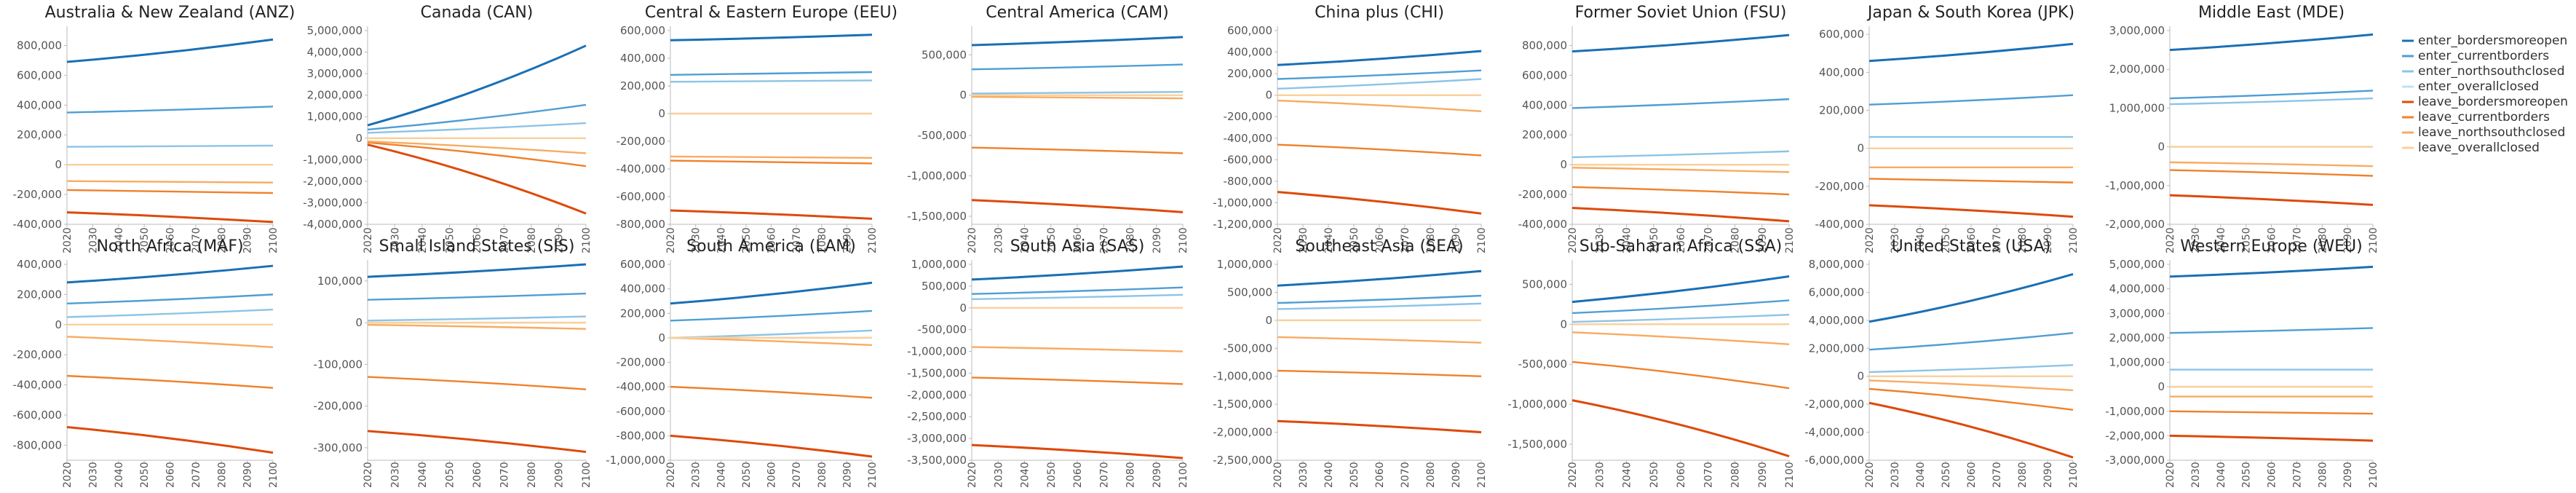 This screenshot has width=2576, height=493. What do you see at coordinates (2137, 69) in the screenshot?
I see `y-tick-label: 2,000,000` at bounding box center [2137, 69].